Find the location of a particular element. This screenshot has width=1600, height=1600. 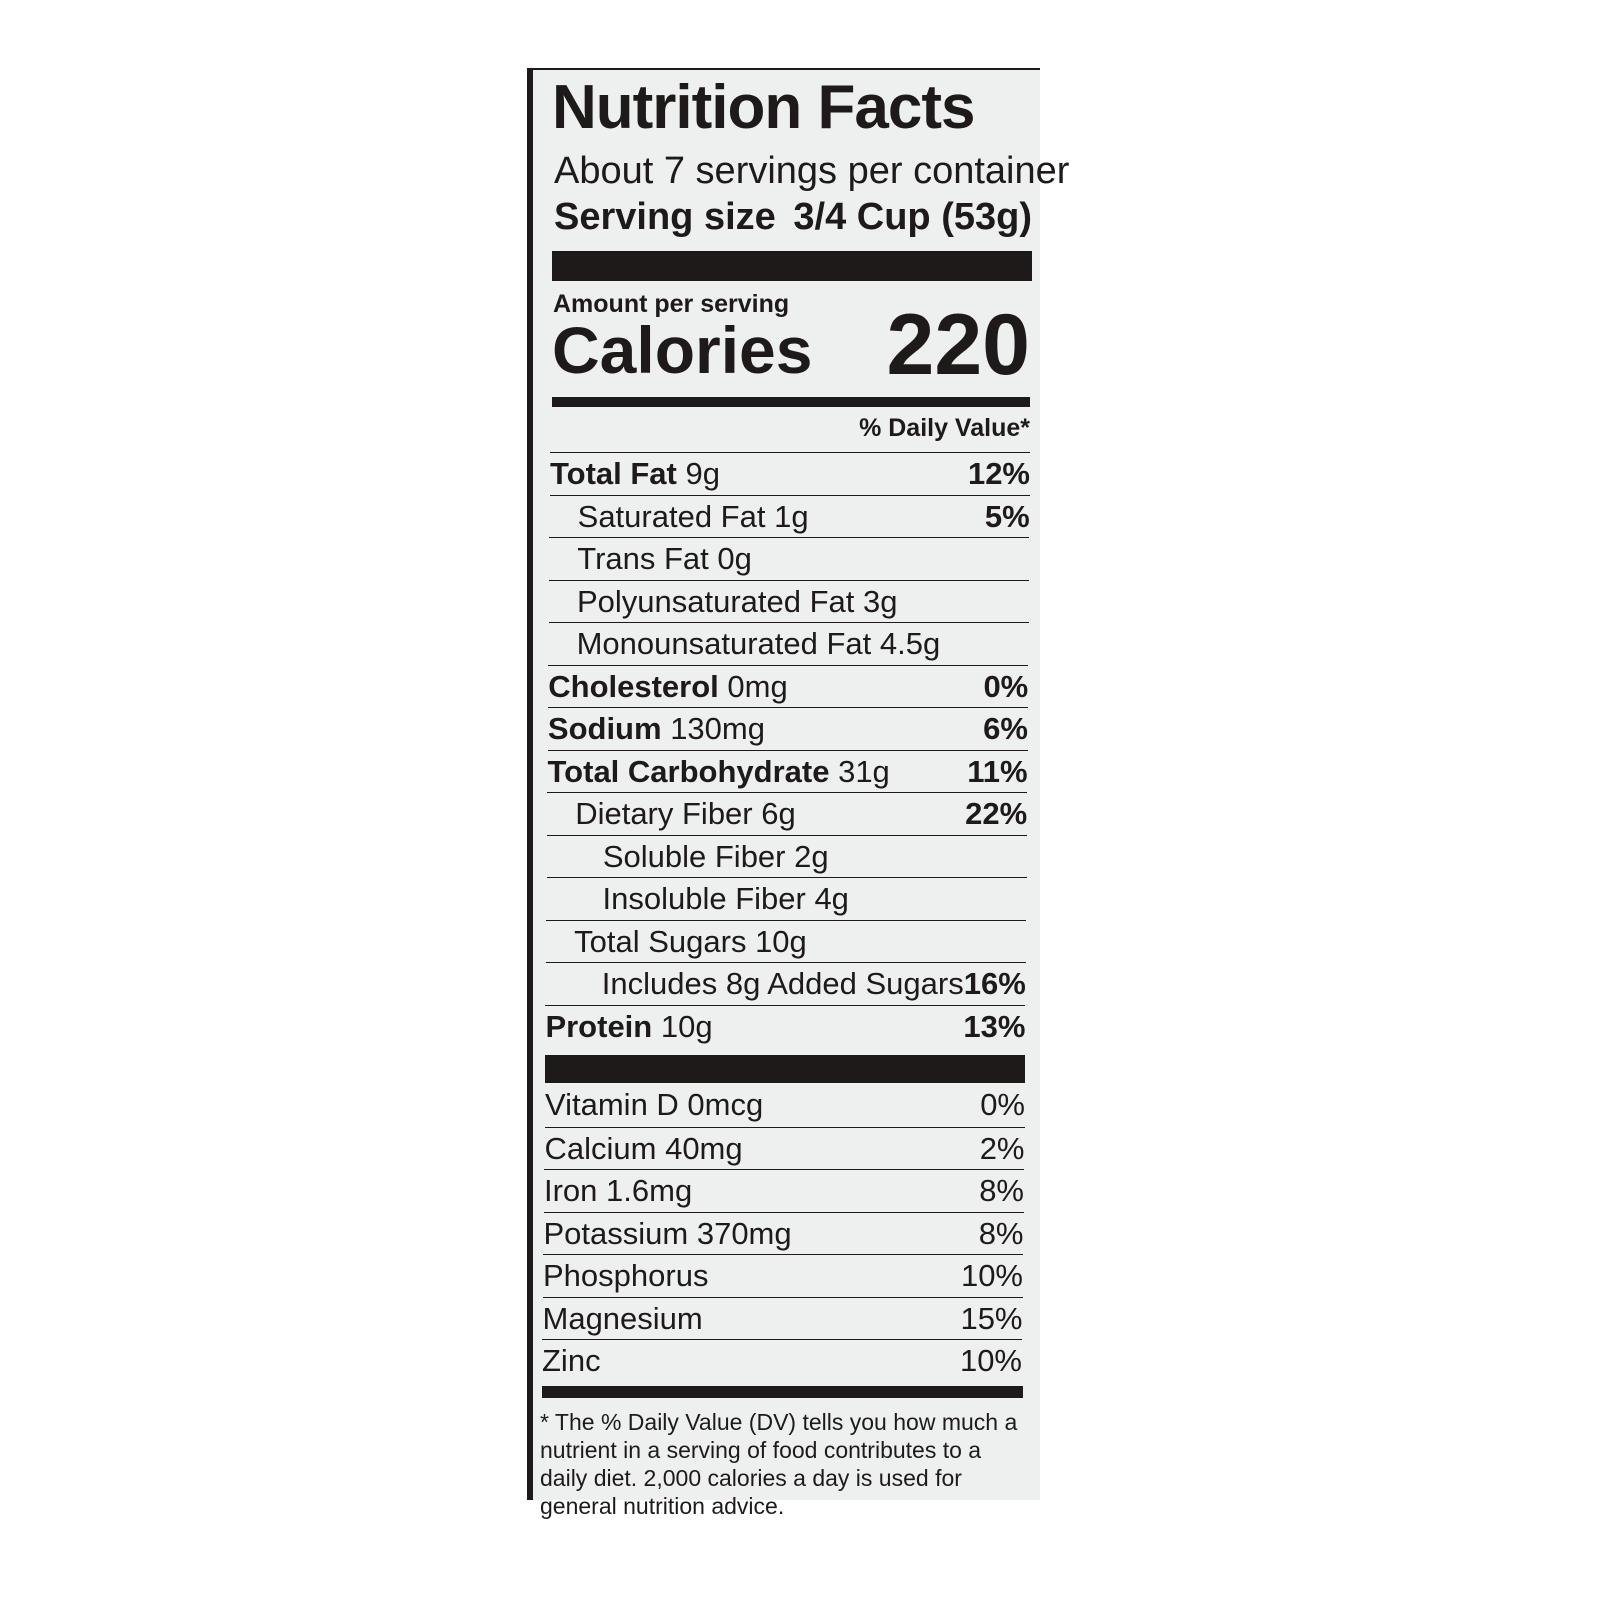

calories-label: Calories is located at coordinates (682, 350).